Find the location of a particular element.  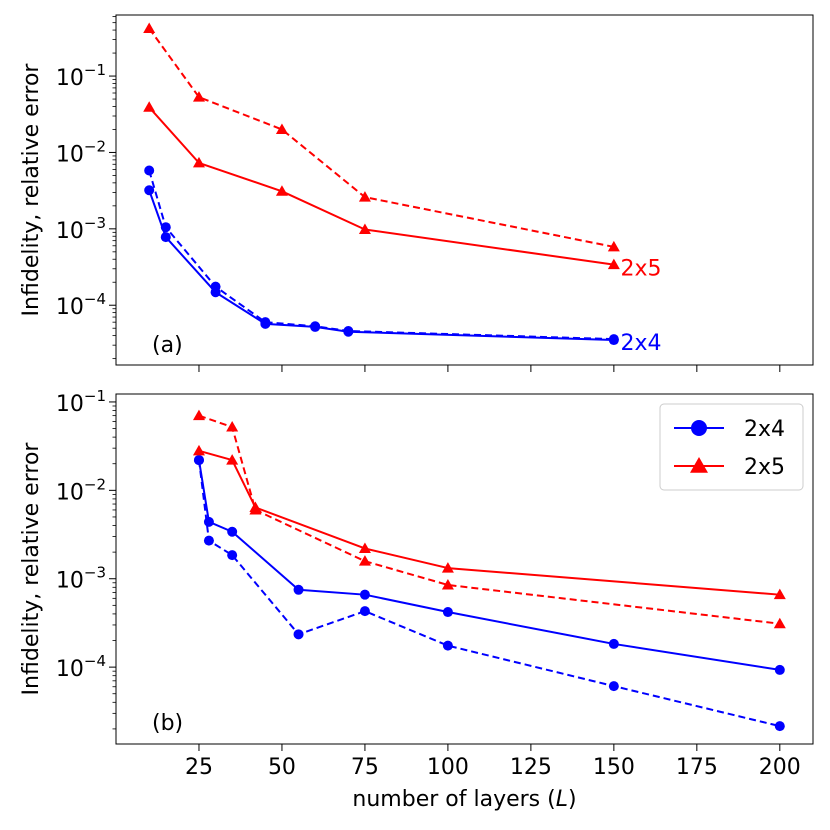

x-tick-label: 175 is located at coordinates (697, 767).